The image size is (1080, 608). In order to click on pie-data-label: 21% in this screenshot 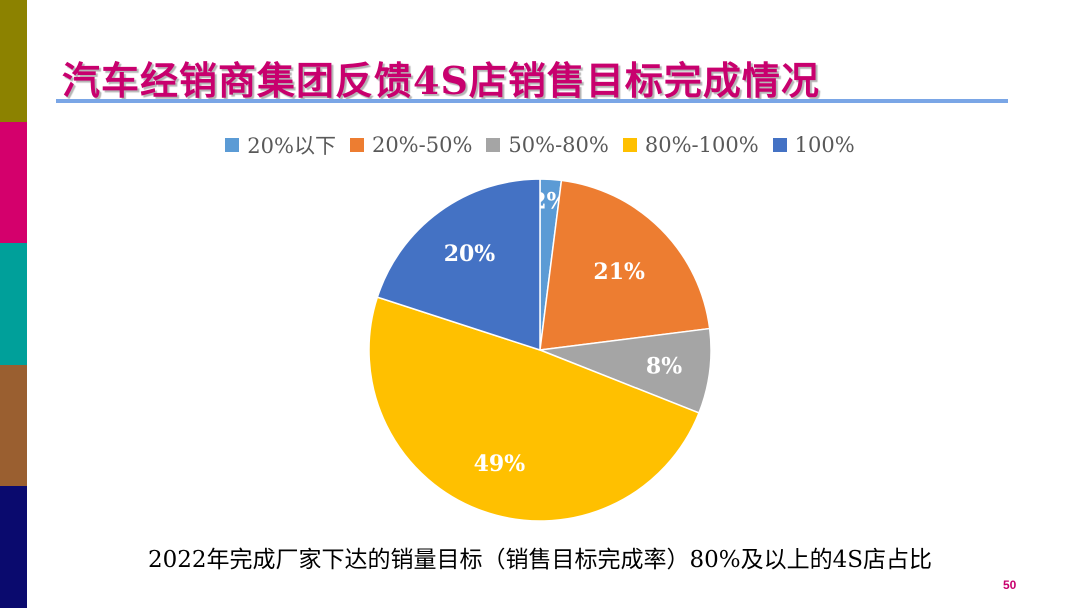, I will do `click(619, 272)`.